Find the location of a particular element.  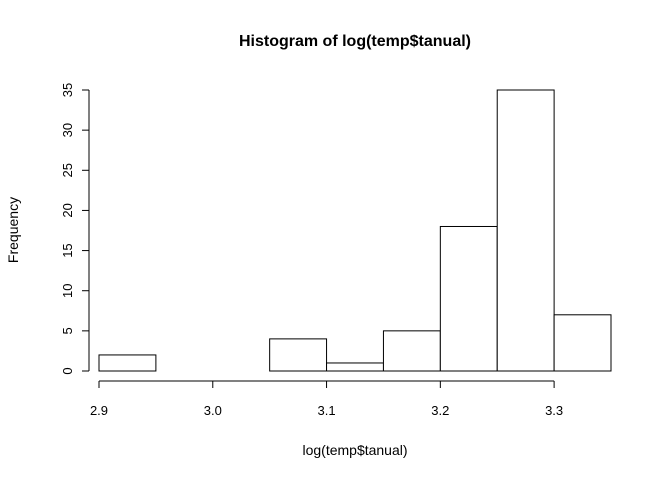

y-tick-label: 35 is located at coordinates (67, 90).